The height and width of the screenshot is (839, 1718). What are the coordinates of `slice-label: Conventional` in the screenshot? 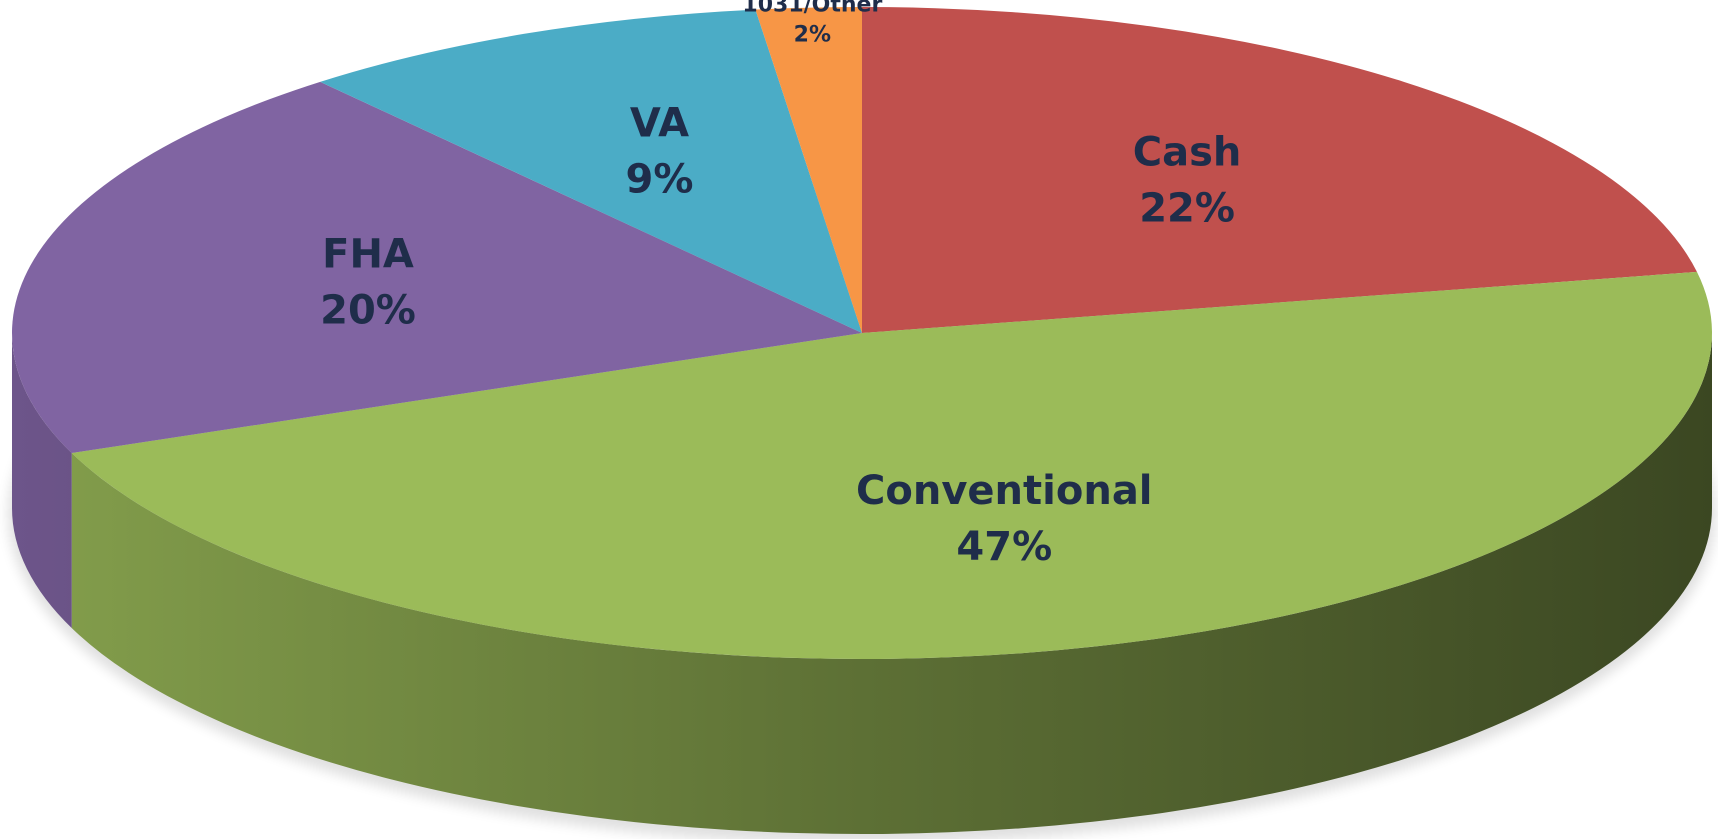 It's located at (1004, 491).